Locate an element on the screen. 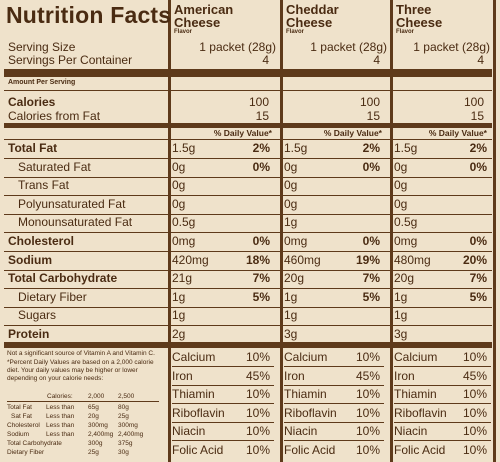 This screenshot has height=462, width=500. servings-value: 4 is located at coordinates (265, 60).